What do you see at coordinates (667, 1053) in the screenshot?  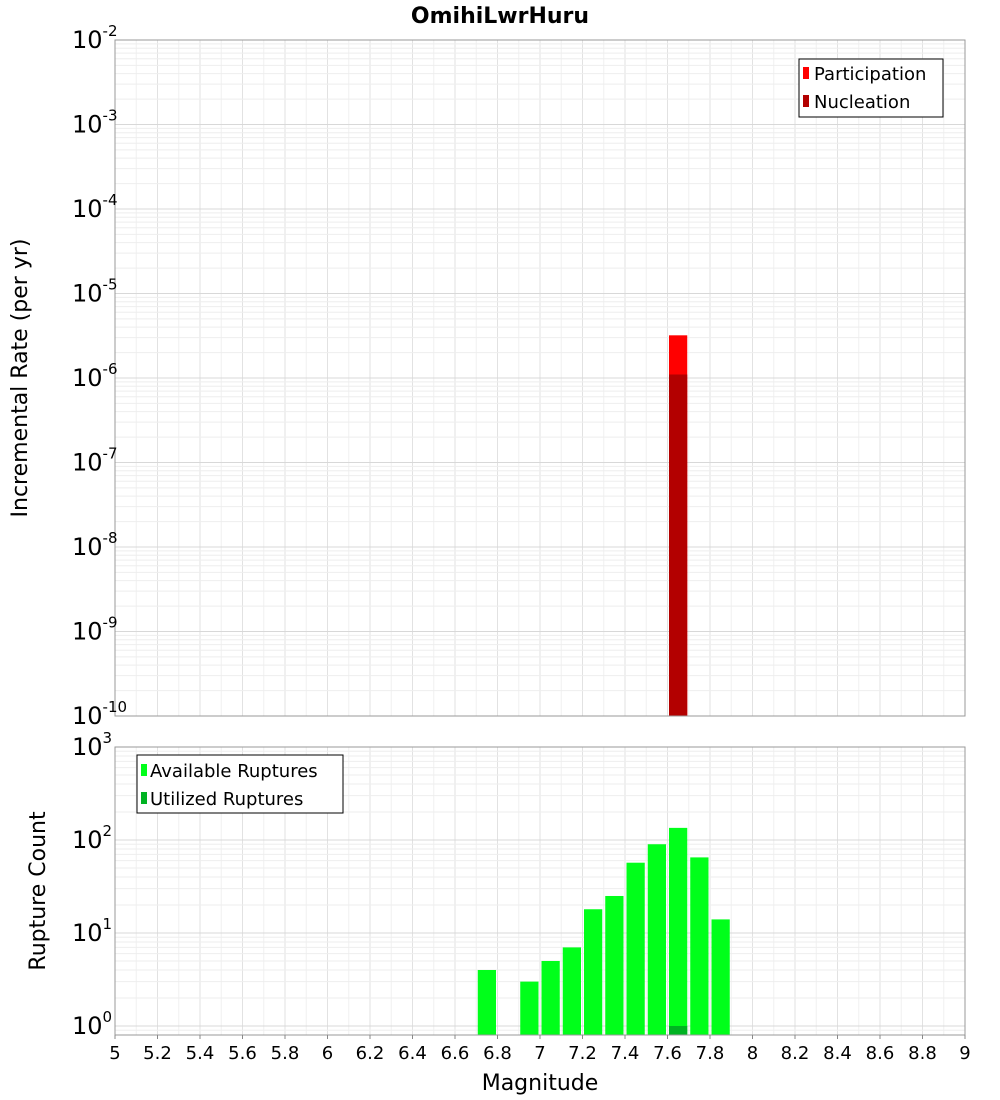 I see `x-tick-label: 7.6` at bounding box center [667, 1053].